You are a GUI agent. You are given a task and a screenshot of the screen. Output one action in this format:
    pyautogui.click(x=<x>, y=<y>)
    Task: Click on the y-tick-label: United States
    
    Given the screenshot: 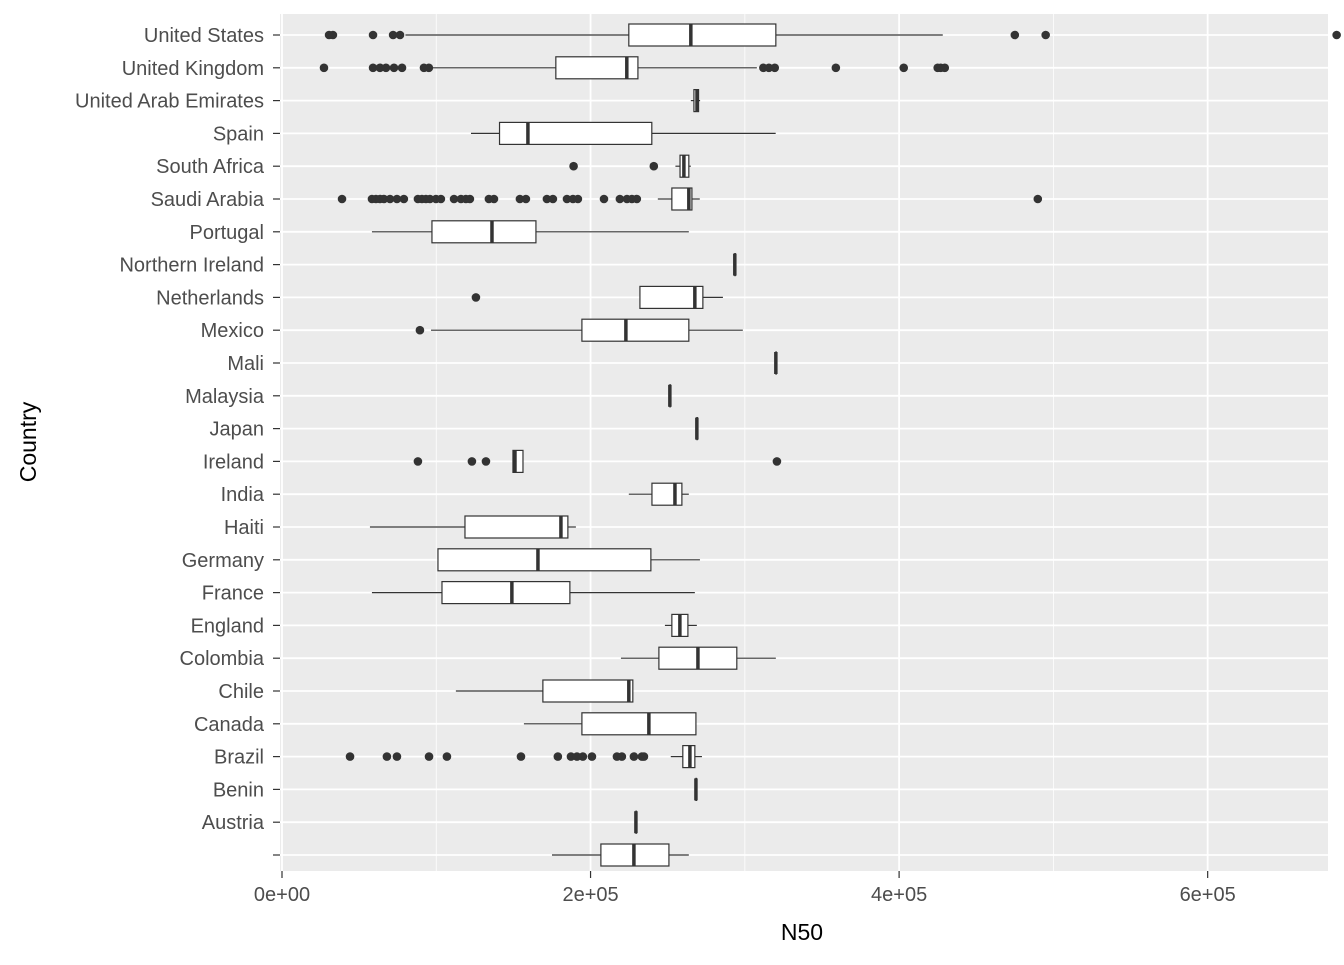 What is the action you would take?
    pyautogui.click(x=204, y=36)
    